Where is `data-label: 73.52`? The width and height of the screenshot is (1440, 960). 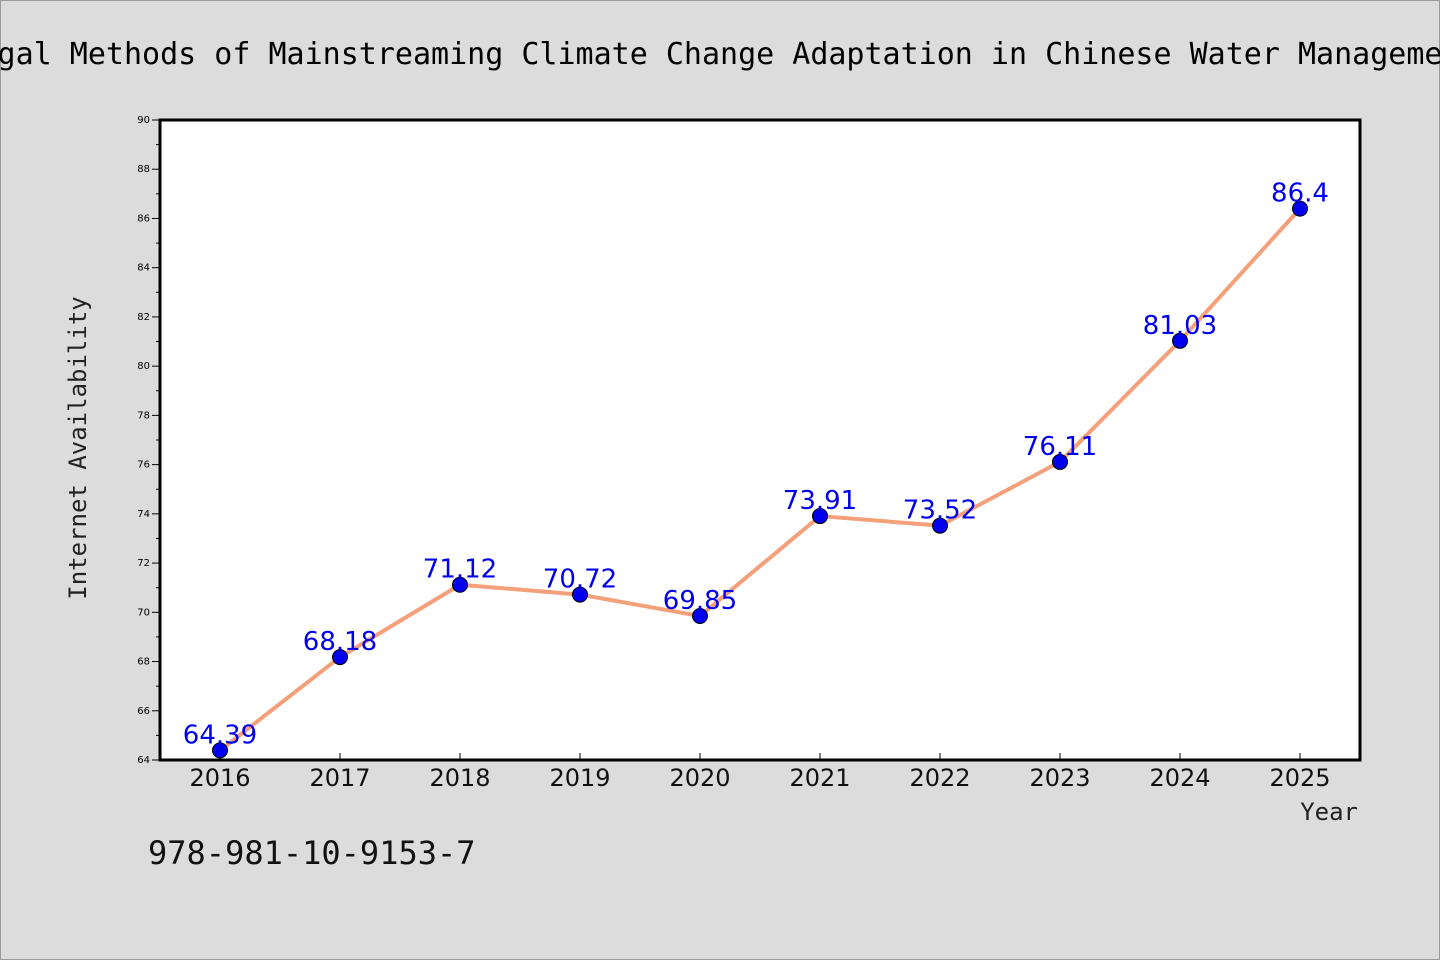
data-label: 73.52 is located at coordinates (940, 511).